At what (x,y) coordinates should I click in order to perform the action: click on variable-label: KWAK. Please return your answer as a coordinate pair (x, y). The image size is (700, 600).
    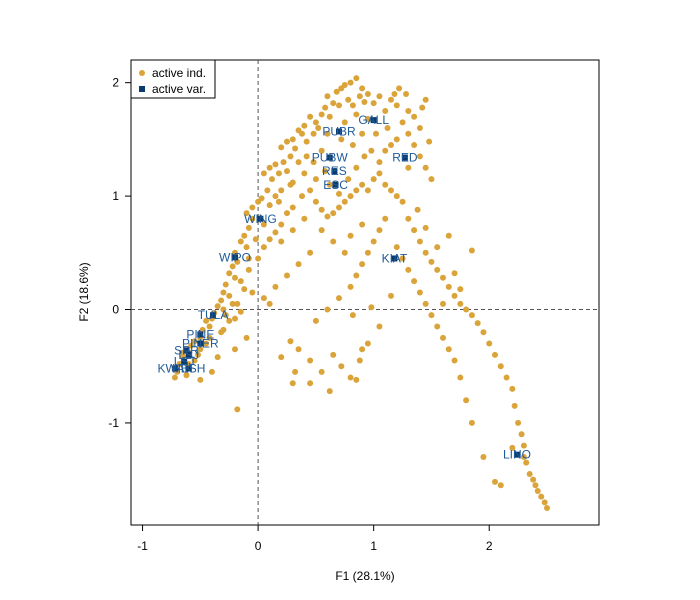
    Looking at the image, I should click on (174, 368).